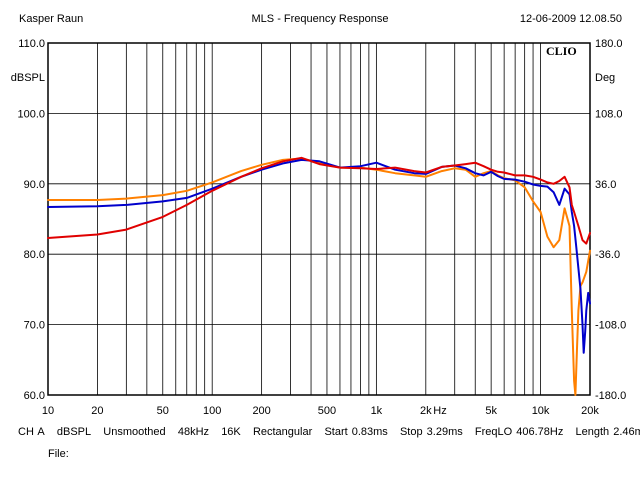 This screenshot has height=480, width=640. Describe the element at coordinates (261, 411) in the screenshot. I see `x-tick-label: 200` at that location.